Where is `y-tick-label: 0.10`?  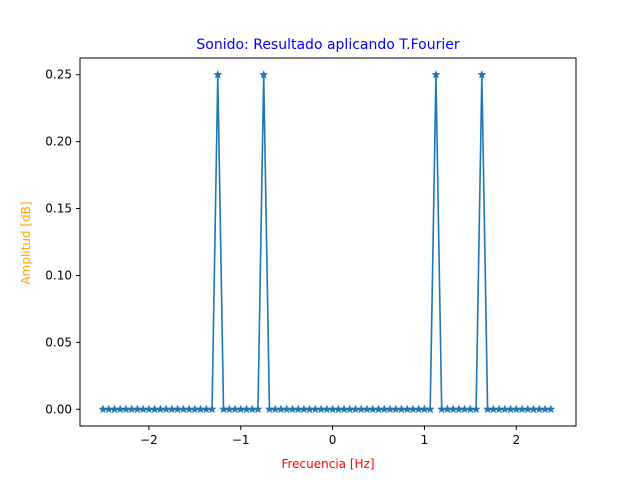 y-tick-label: 0.10 is located at coordinates (58, 275).